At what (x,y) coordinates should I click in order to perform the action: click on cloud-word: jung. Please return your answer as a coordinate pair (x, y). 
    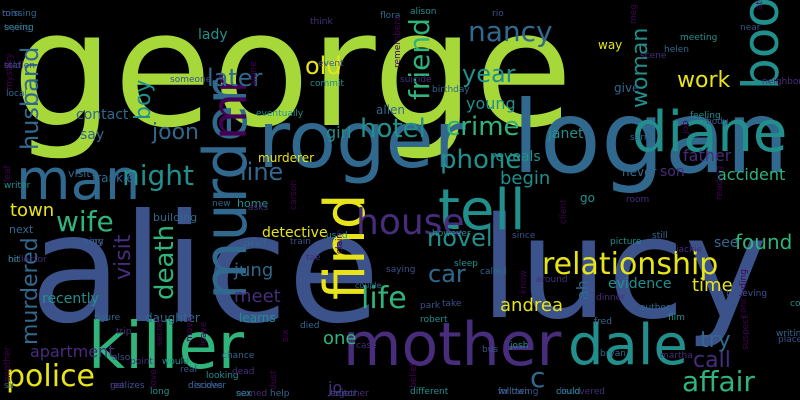
    Looking at the image, I should click on (254, 270).